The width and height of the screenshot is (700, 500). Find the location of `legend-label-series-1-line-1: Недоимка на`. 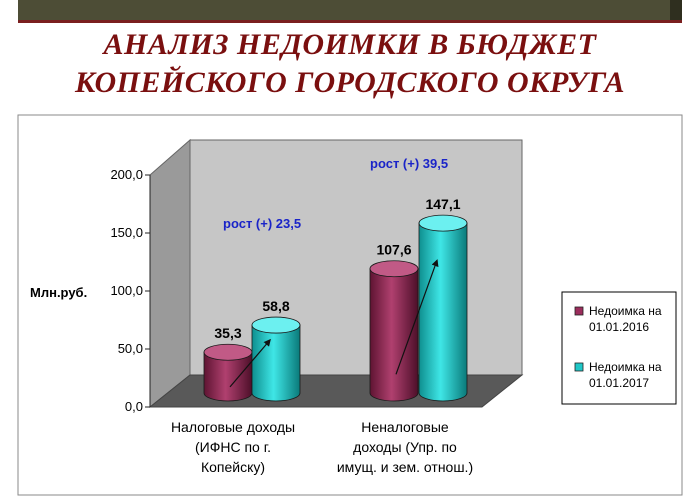

legend-label-series-1-line-1: Недоимка на is located at coordinates (625, 311).